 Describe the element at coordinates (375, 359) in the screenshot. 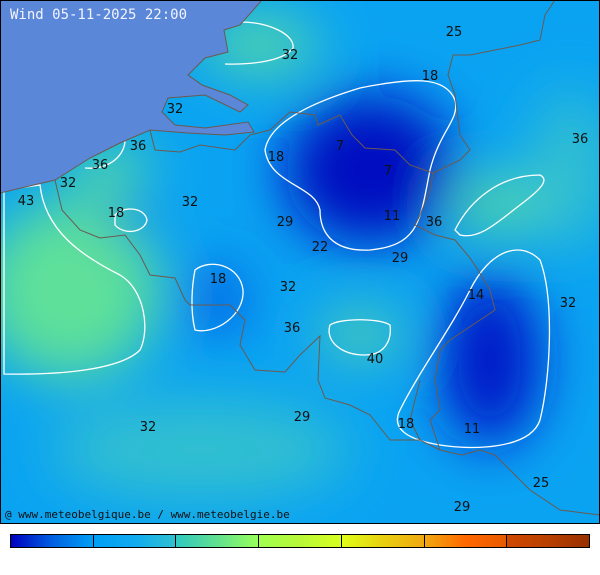

I see `wind-speed-label: 40` at that location.